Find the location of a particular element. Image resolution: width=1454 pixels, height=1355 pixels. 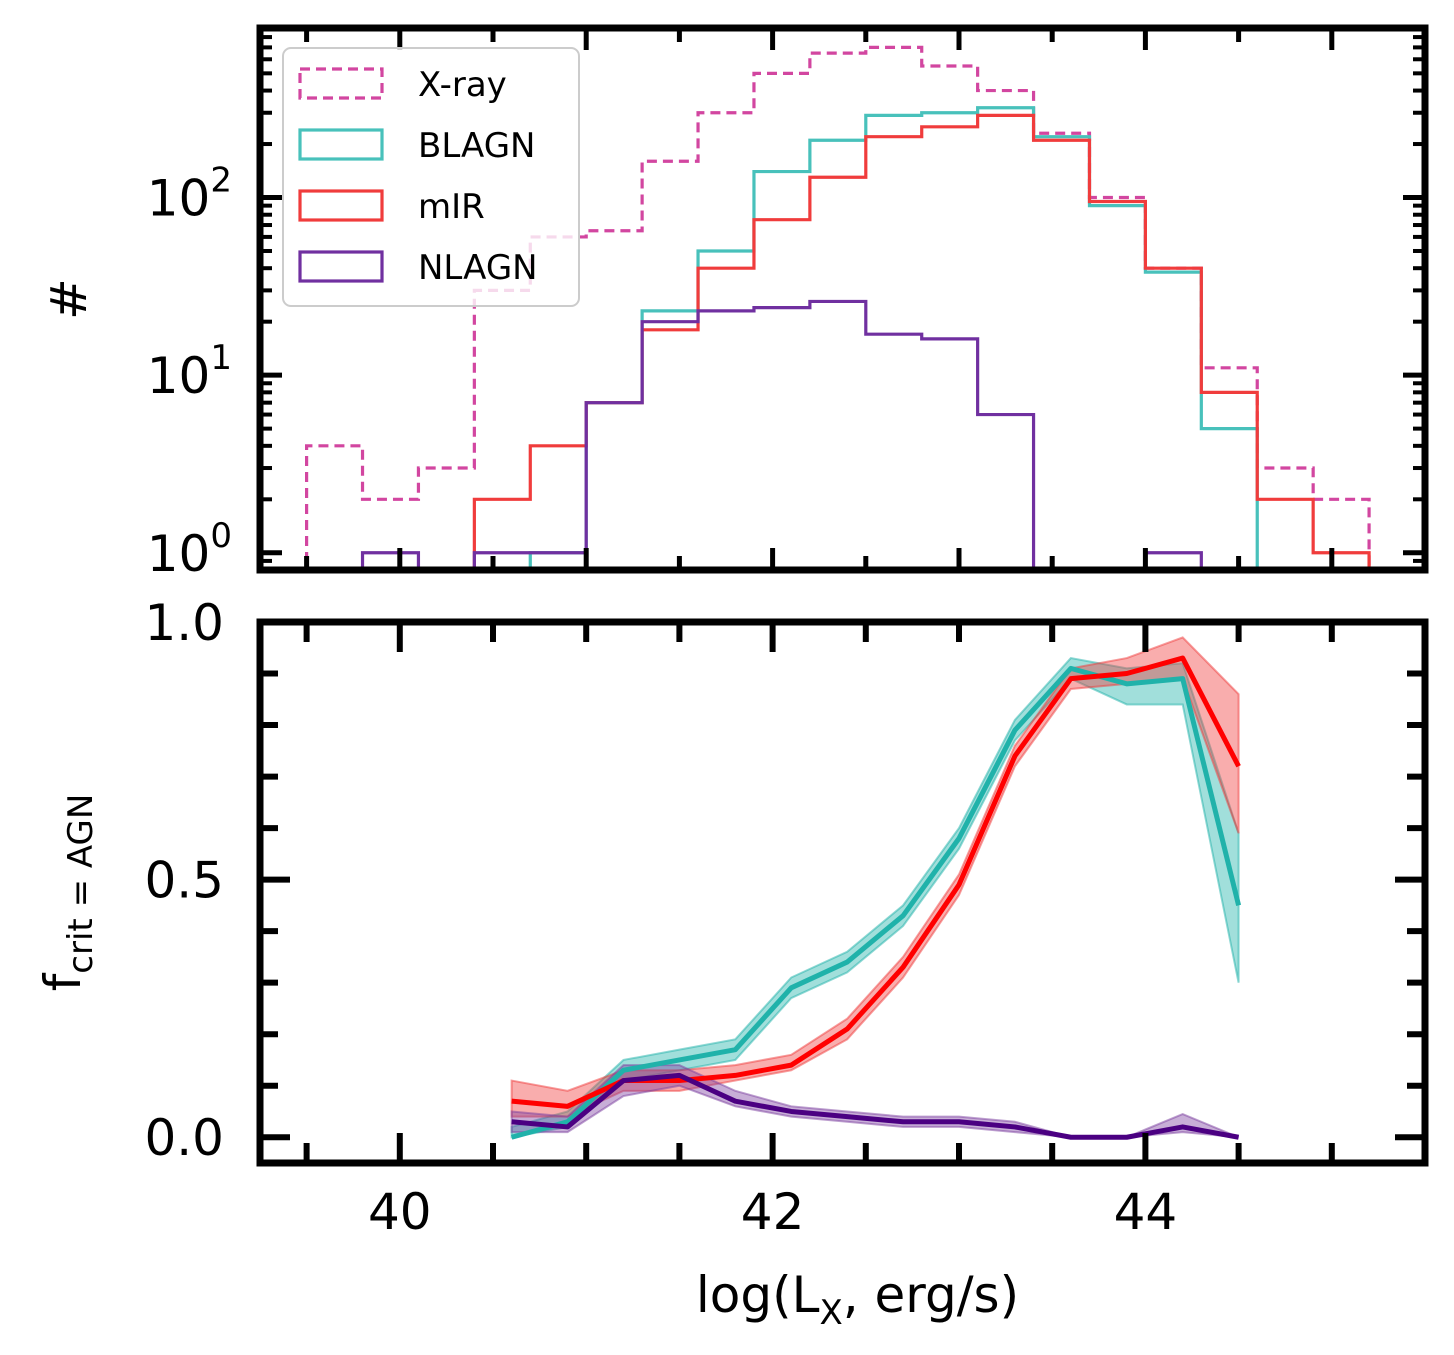

top-y-tick-label: 10¹ is located at coordinates (189, 371).